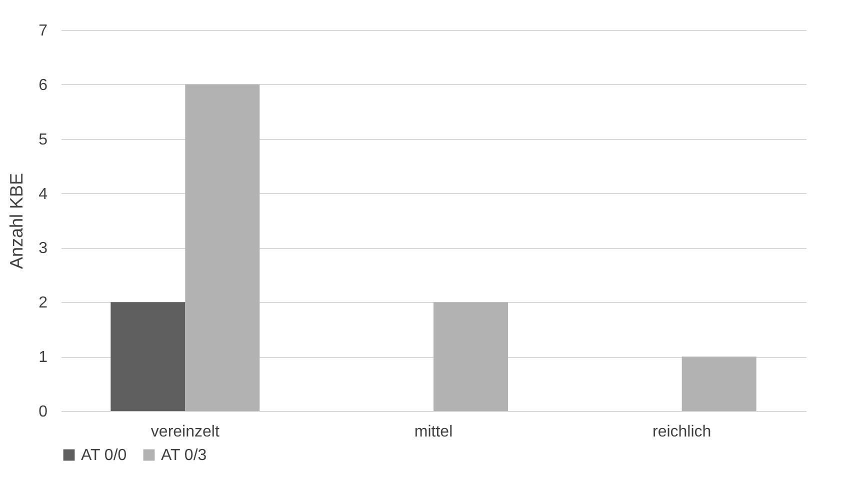 This screenshot has width=841, height=492. Describe the element at coordinates (43, 249) in the screenshot. I see `y-tick-label: 3` at that location.